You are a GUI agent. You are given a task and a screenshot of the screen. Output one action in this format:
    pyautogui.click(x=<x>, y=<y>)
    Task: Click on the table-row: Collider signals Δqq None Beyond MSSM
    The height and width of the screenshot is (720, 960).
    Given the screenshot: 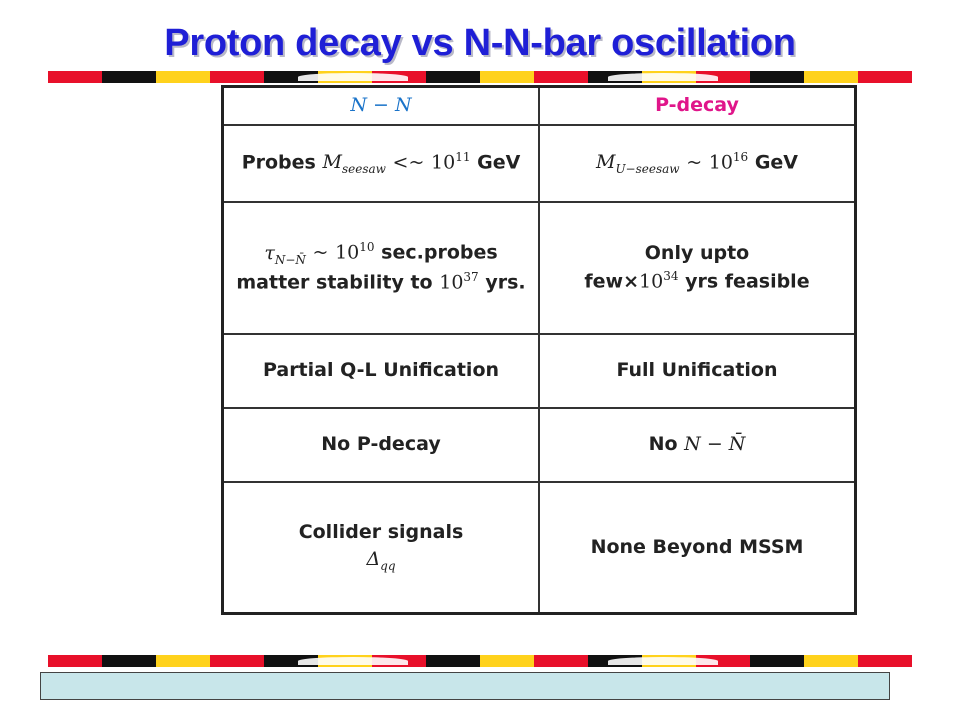 What is the action you would take?
    pyautogui.click(x=539, y=547)
    